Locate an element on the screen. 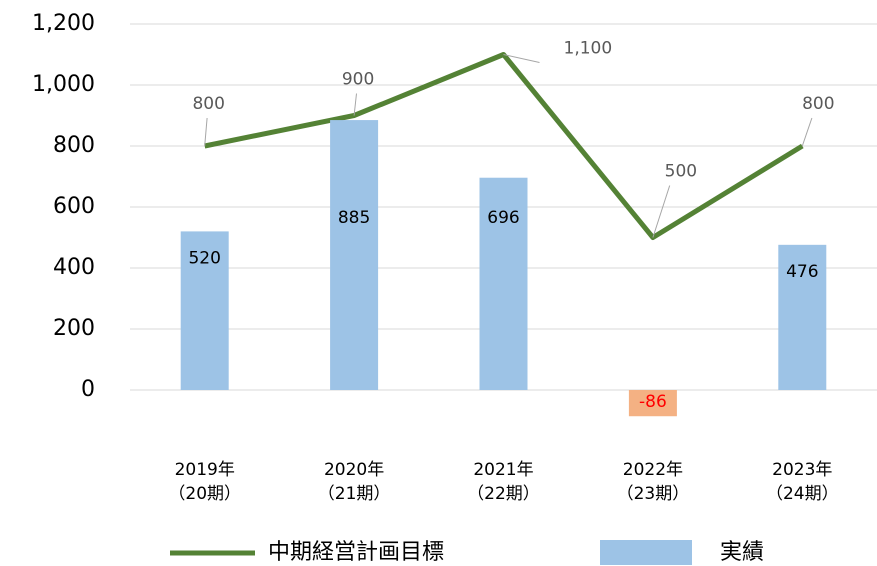 This screenshot has height=566, width=877. x-tick-label: （22期） is located at coordinates (503, 494).